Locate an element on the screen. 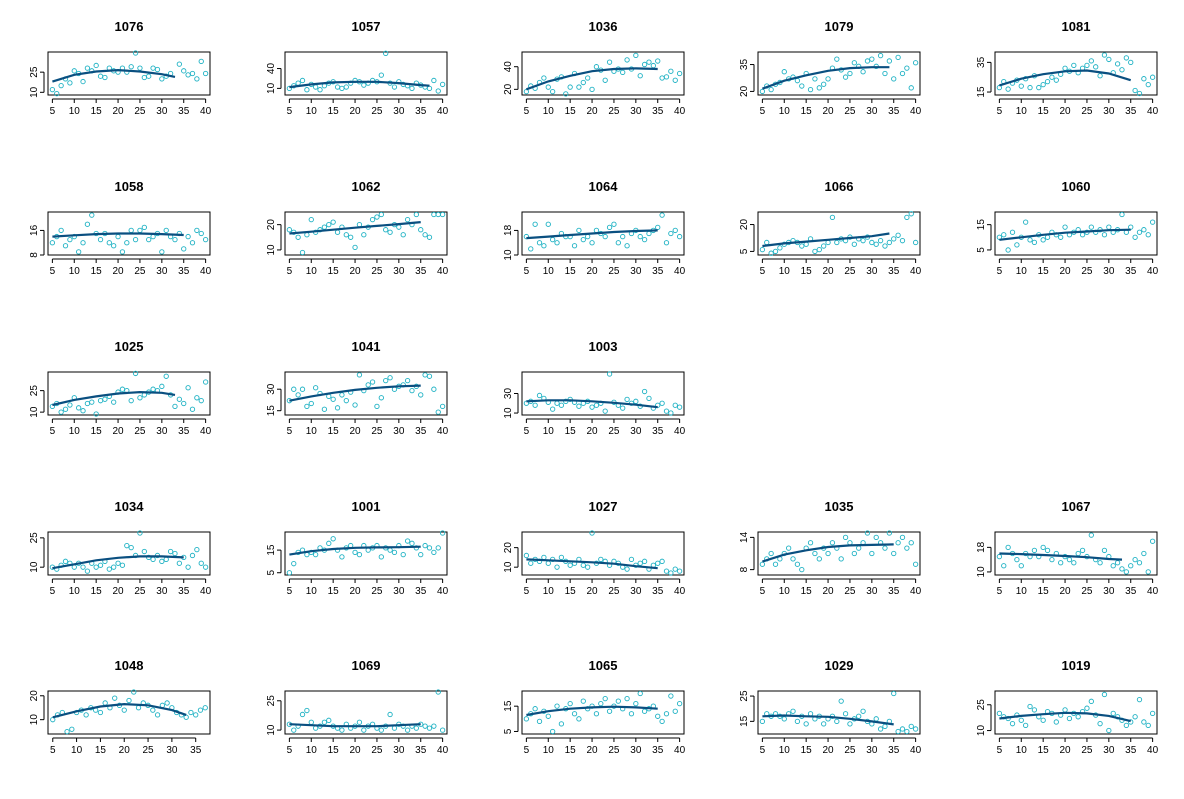 Image resolution: width=1184 pixels, height=799 pixels. y-tick-label: 10 is located at coordinates (271, 88).